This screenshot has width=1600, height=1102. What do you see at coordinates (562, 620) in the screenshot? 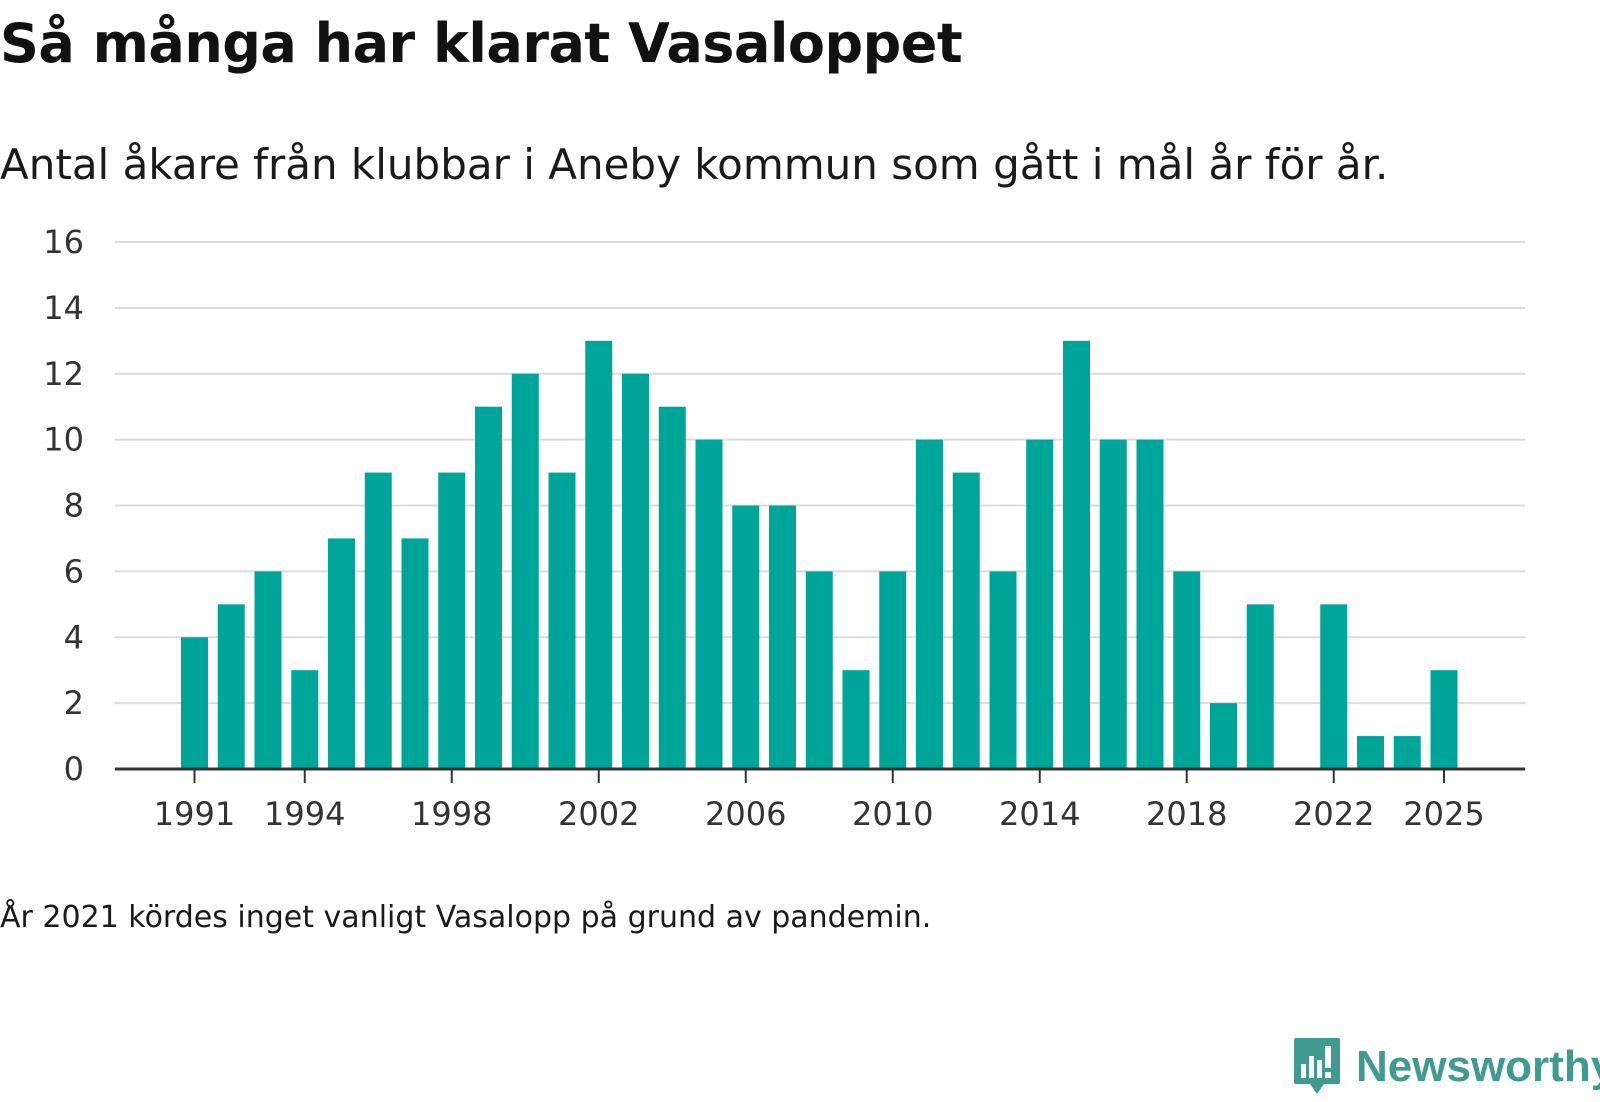
I see `bar-2001` at bounding box center [562, 620].